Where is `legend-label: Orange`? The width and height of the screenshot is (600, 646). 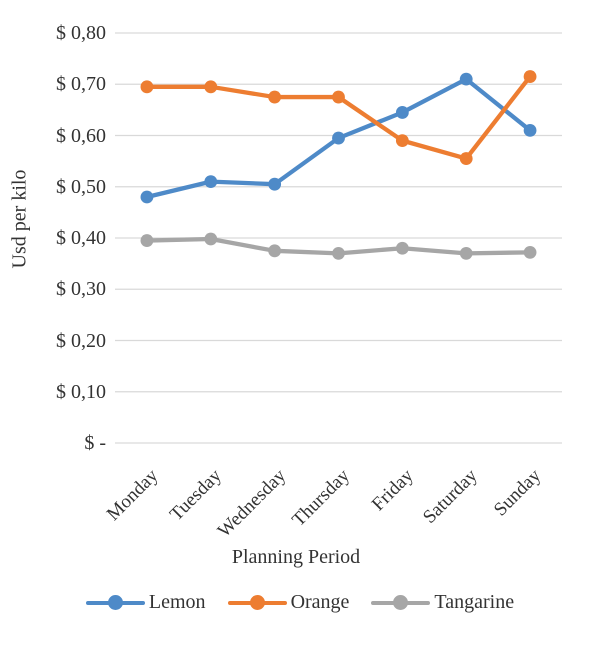
legend-label: Orange is located at coordinates (320, 602).